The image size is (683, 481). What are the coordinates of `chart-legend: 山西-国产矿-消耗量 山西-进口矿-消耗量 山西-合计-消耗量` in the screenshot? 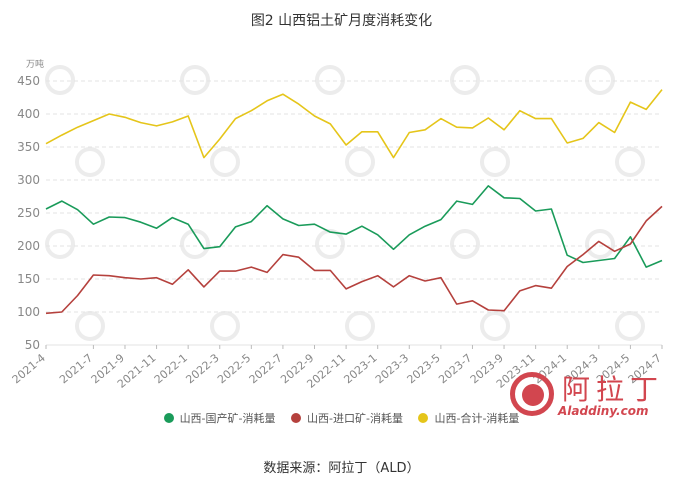 It's located at (341, 418).